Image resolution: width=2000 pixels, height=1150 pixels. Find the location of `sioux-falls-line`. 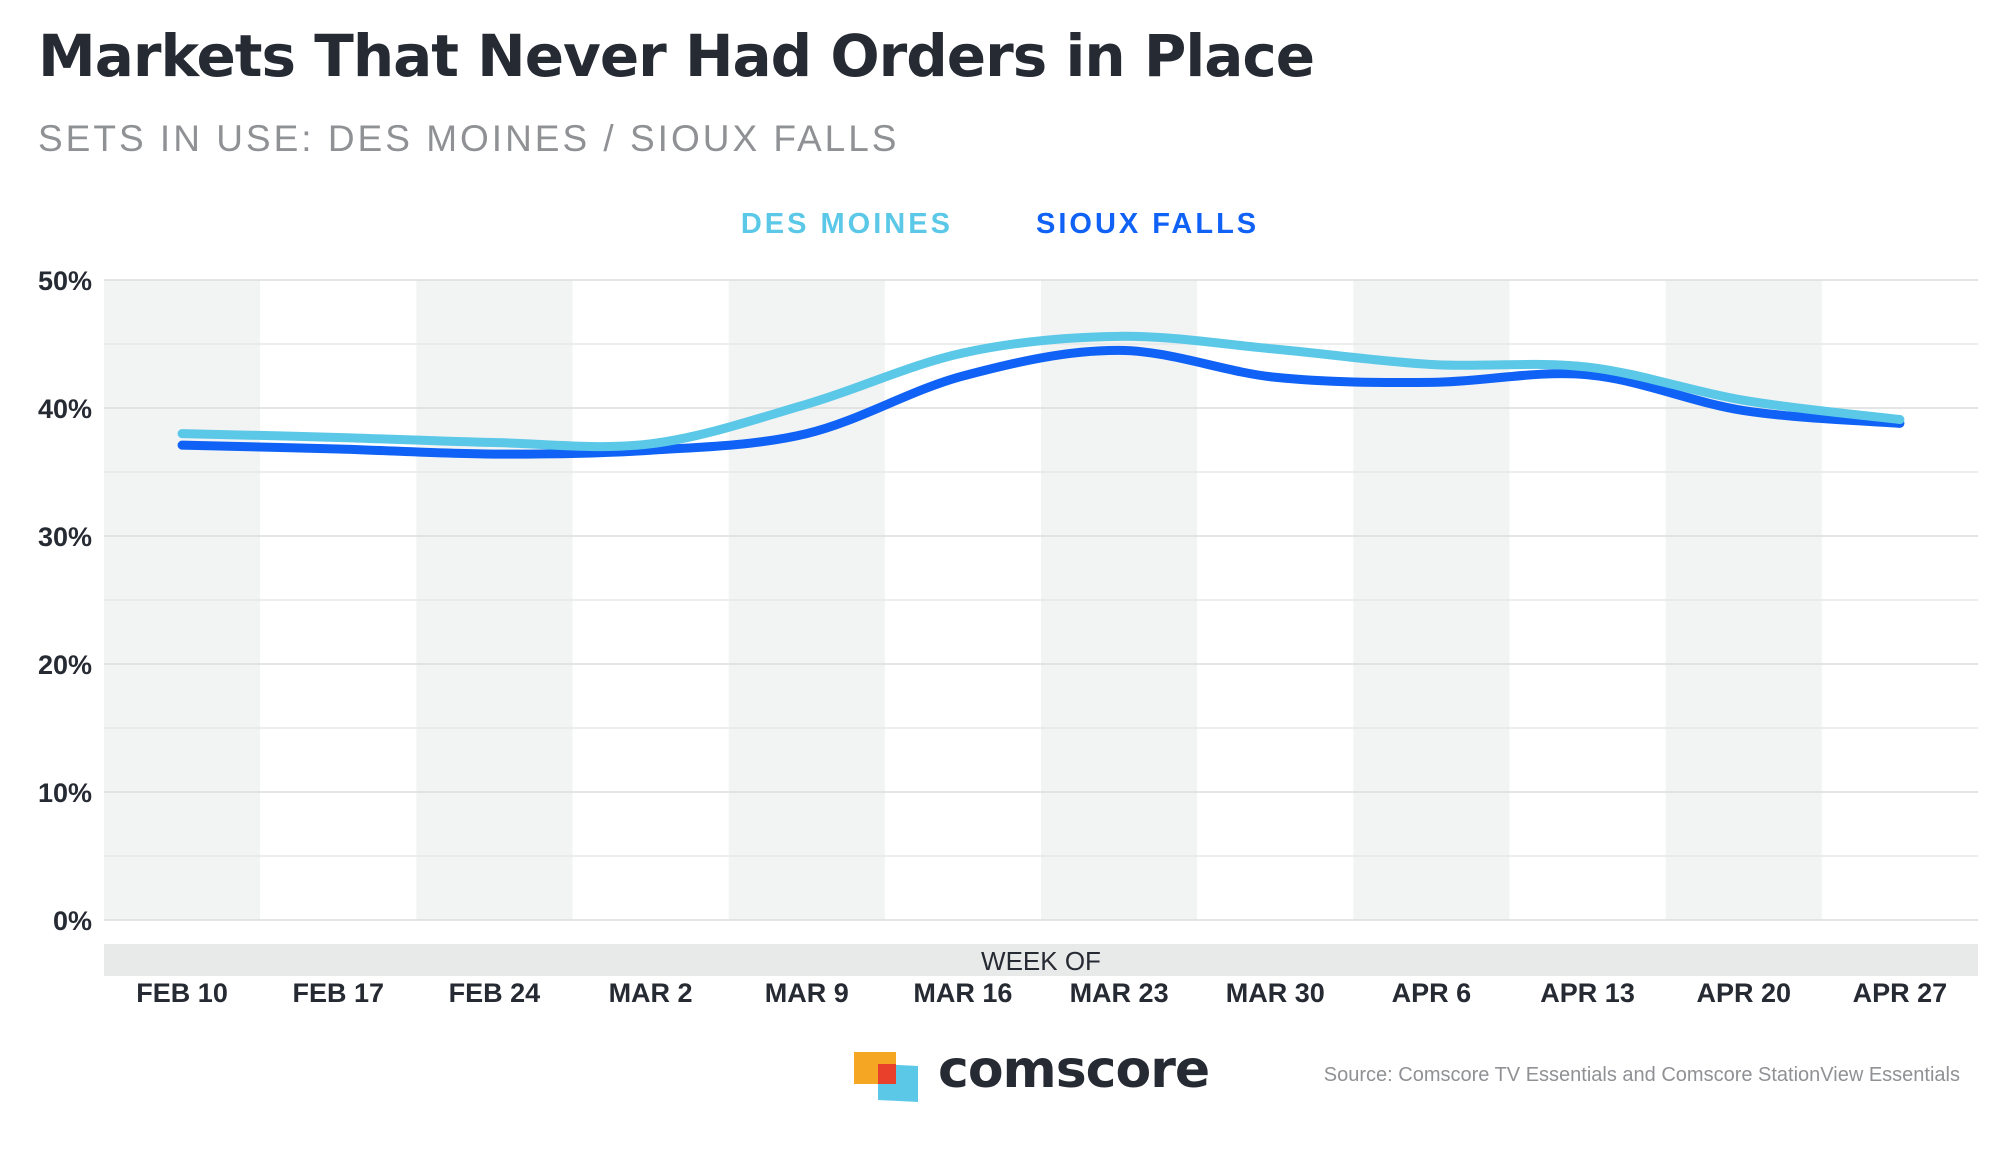

sioux-falls-line is located at coordinates (1041, 402).